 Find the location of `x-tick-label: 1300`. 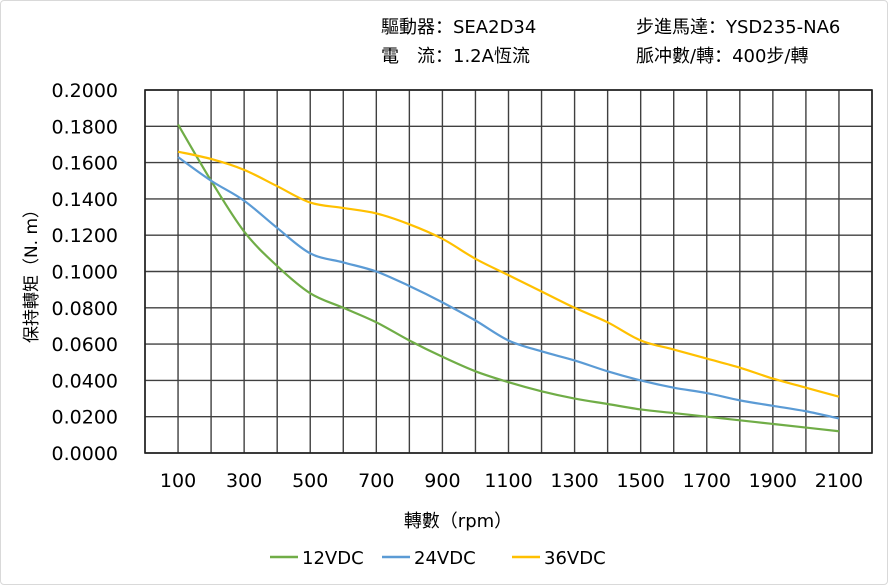

x-tick-label: 1300 is located at coordinates (574, 481).